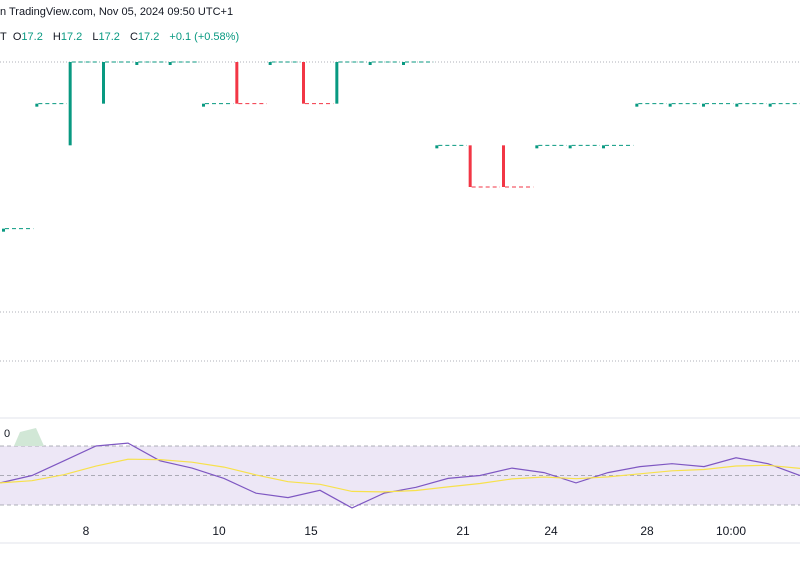 This screenshot has width=800, height=574. What do you see at coordinates (7, 434) in the screenshot?
I see `rsi-value-label: 0` at bounding box center [7, 434].